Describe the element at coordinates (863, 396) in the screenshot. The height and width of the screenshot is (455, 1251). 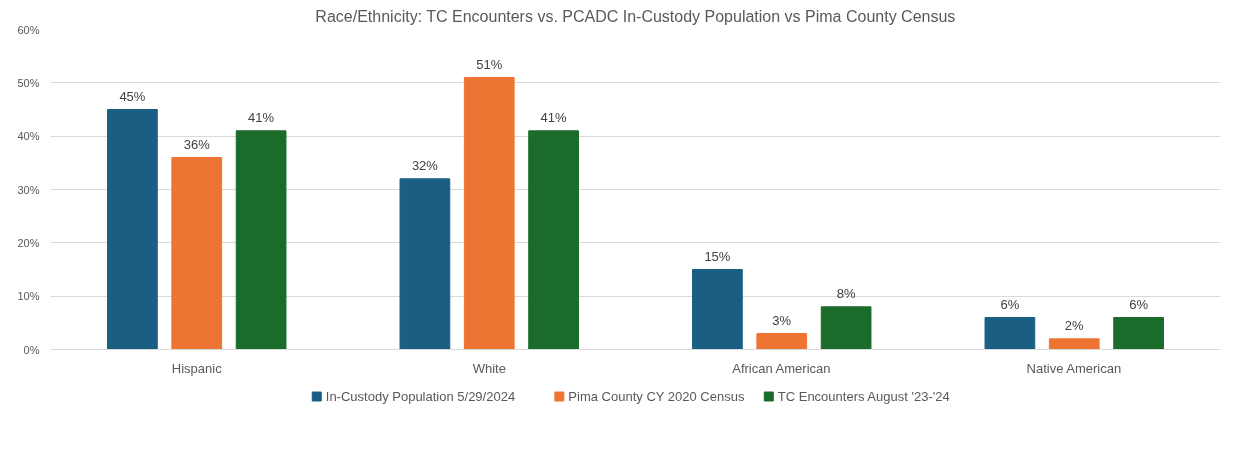
I see `legend-label: TC Encounters August '23-'24` at that location.